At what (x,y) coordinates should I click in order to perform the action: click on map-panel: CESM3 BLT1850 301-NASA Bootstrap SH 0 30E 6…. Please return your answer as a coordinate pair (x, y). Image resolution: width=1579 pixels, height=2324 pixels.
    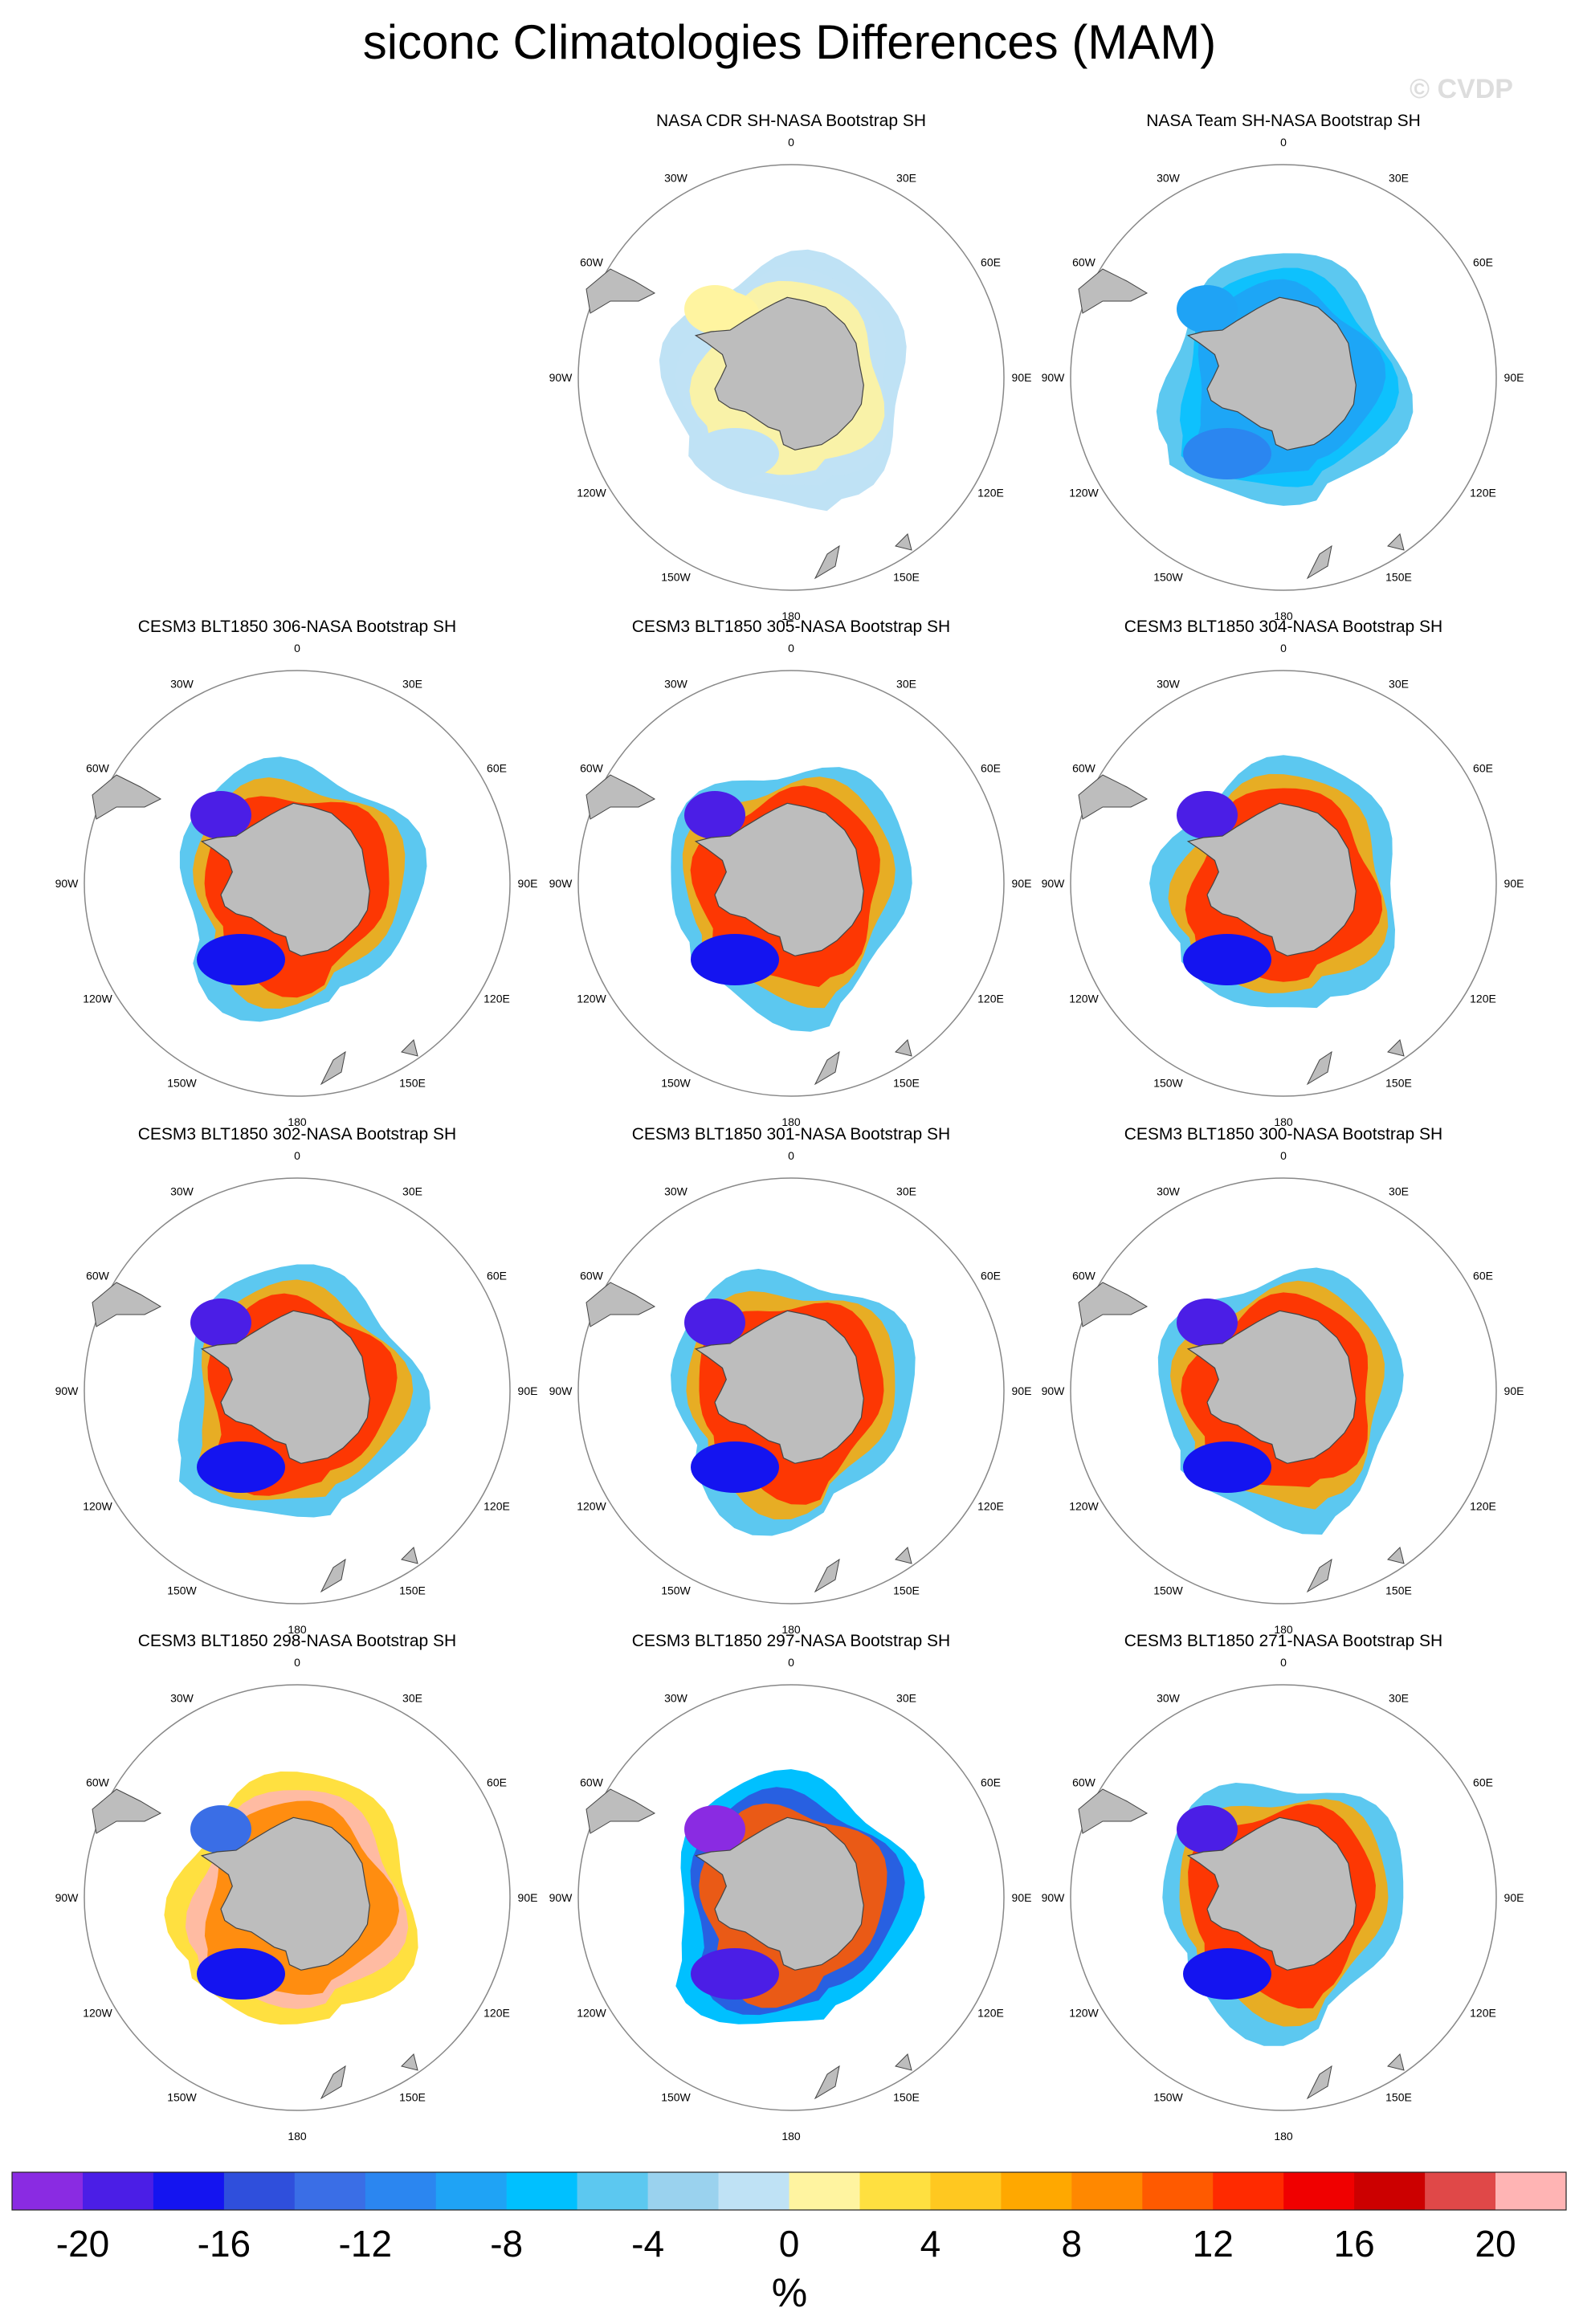
    Looking at the image, I should click on (790, 1381).